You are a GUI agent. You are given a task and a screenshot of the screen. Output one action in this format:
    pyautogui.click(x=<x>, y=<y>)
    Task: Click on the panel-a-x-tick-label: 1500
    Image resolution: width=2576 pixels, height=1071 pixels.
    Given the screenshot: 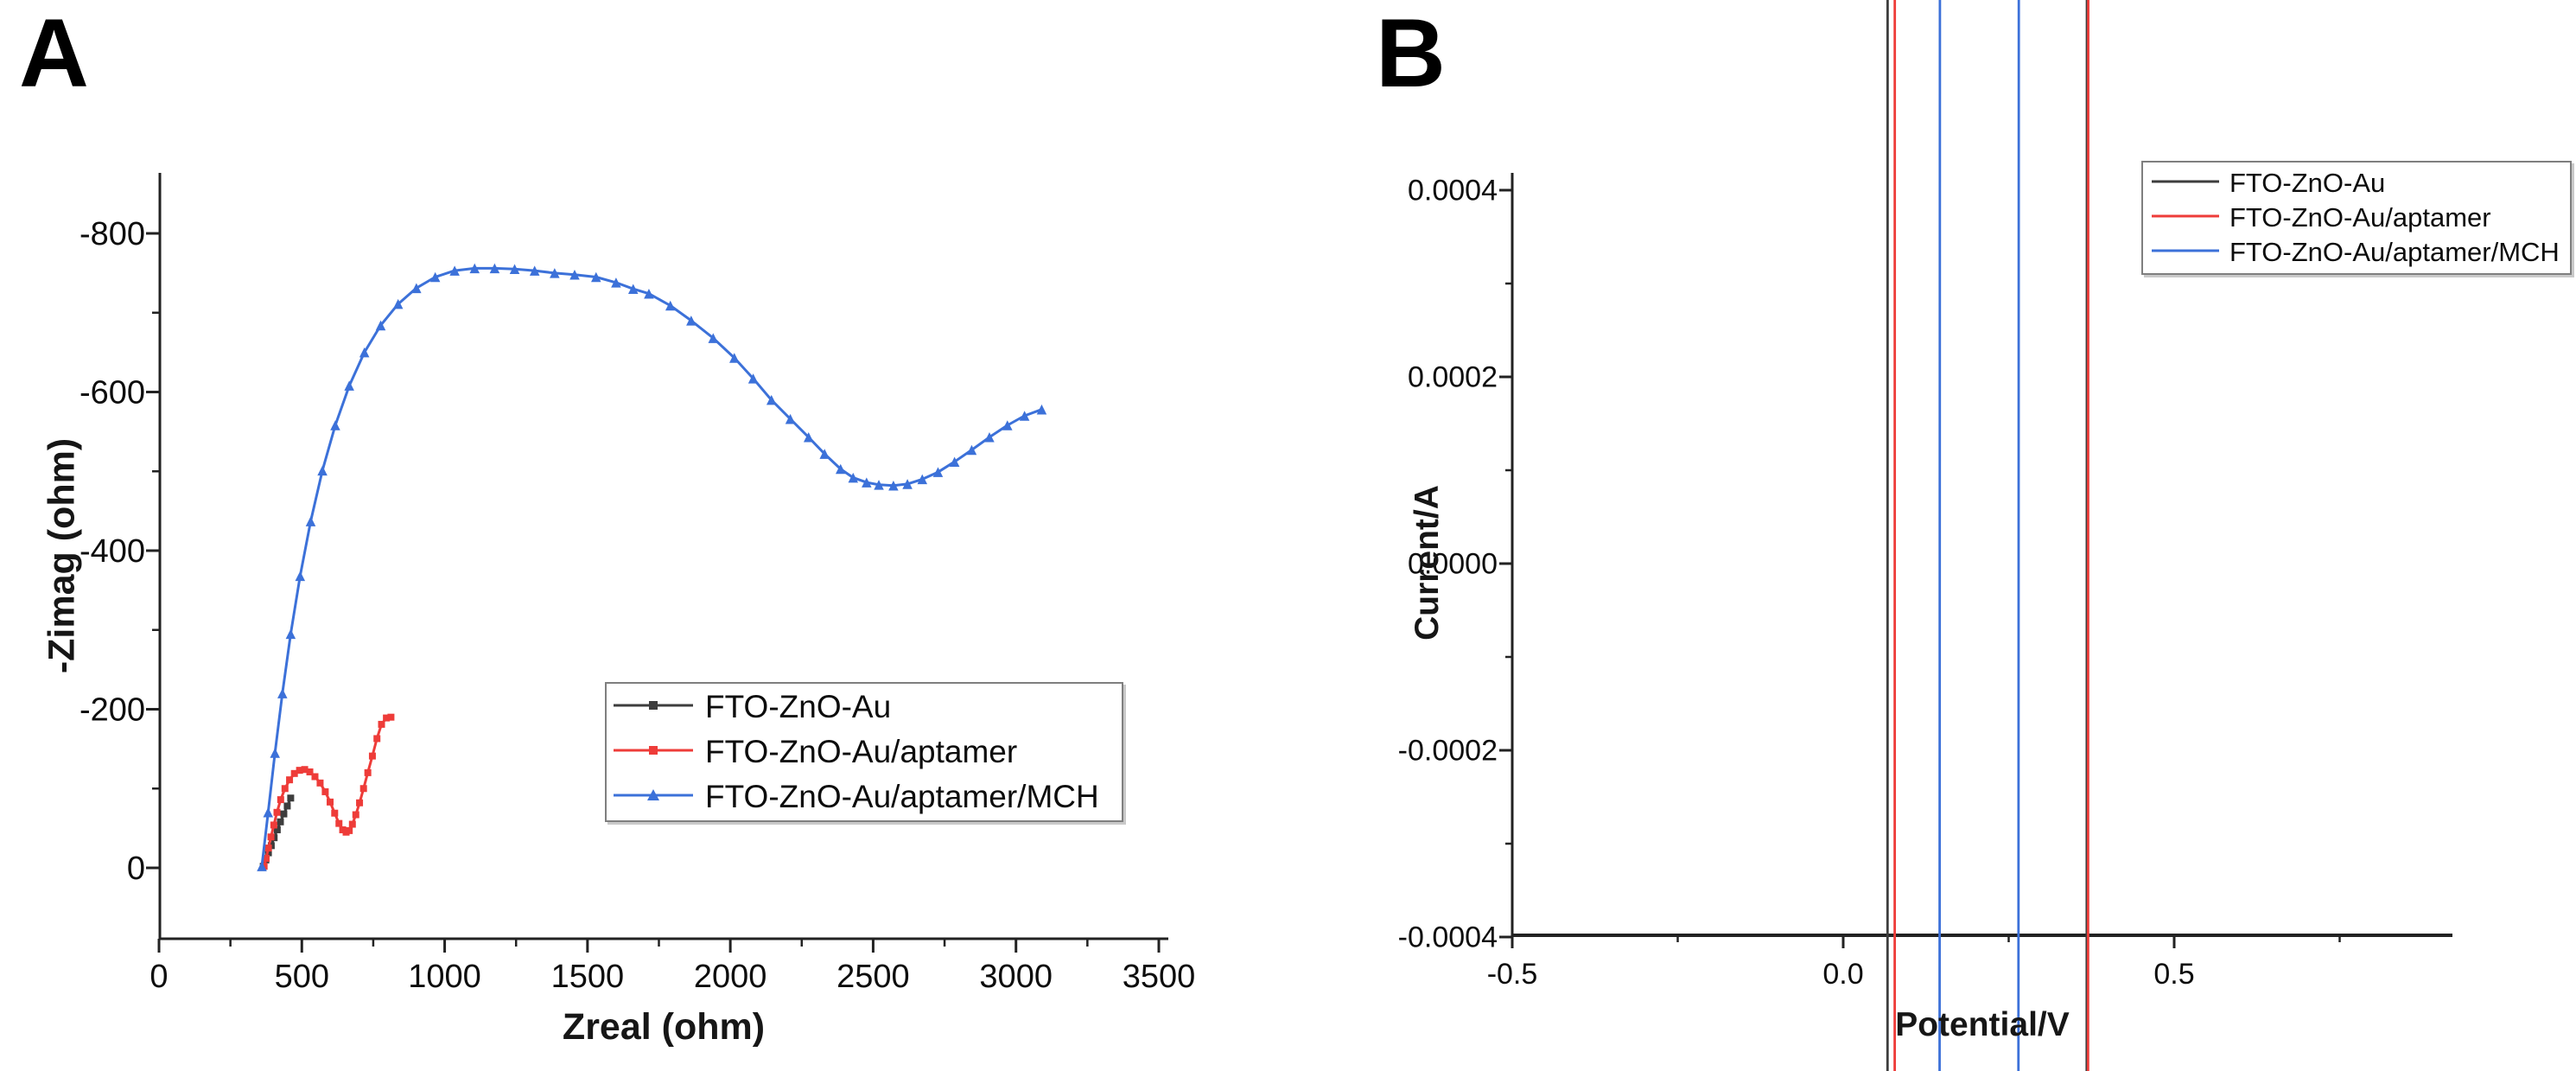 What is the action you would take?
    pyautogui.click(x=588, y=977)
    